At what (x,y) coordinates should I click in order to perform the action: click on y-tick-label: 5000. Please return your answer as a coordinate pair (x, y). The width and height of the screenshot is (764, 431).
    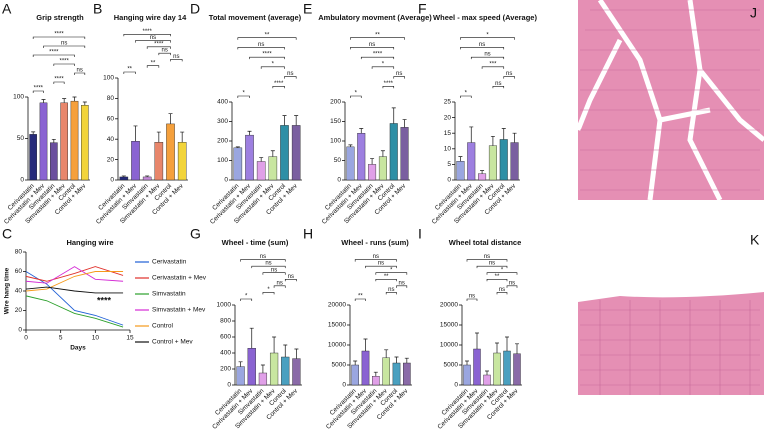
    Looking at the image, I should click on (451, 365).